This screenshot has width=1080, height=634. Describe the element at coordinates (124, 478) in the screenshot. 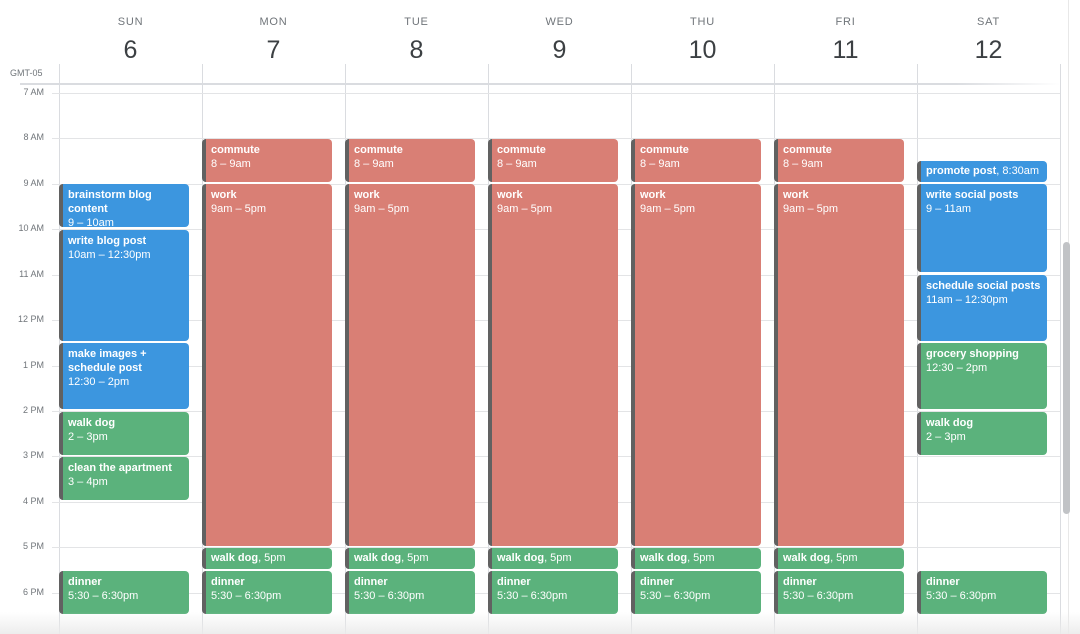

I see `event-clean-the-apartment: clean the apartment 3 – 4pm` at that location.